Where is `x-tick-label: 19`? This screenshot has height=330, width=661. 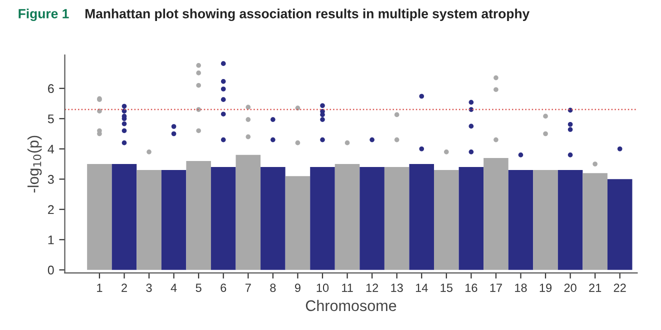 x-tick-label: 19 is located at coordinates (546, 288).